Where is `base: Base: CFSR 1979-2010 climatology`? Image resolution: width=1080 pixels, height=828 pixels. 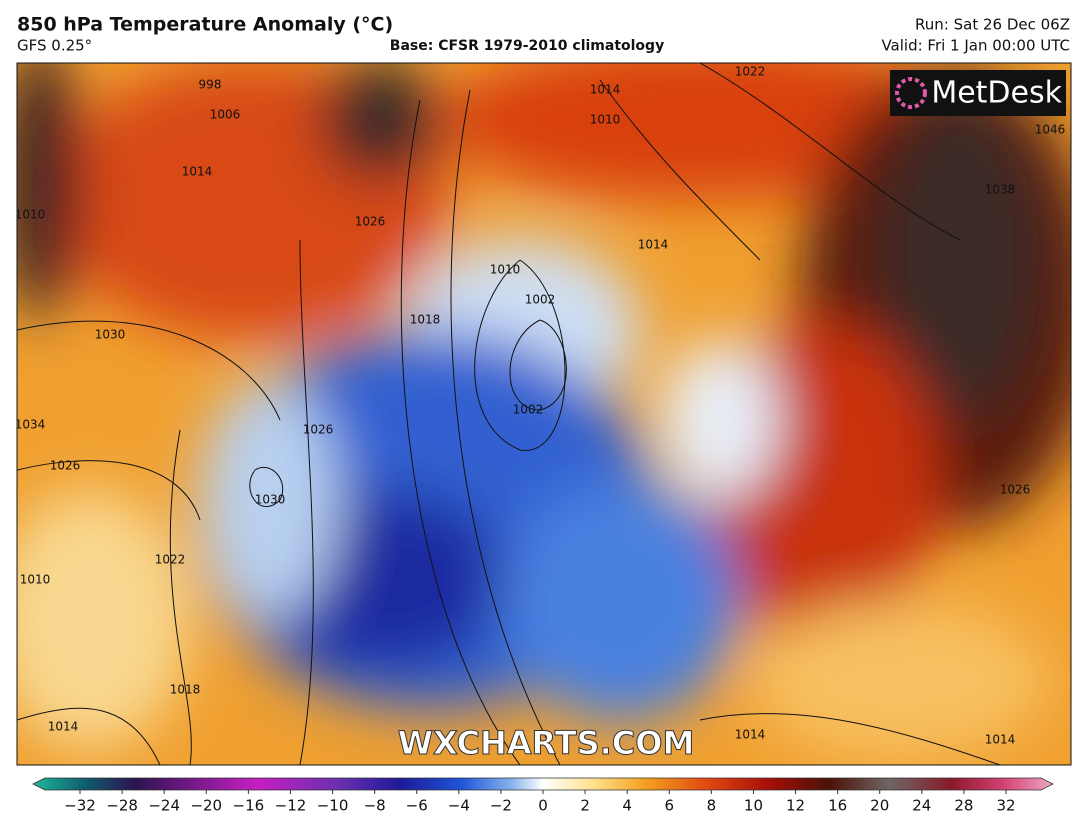
base: Base: CFSR 1979-2010 climatology is located at coordinates (527, 46).